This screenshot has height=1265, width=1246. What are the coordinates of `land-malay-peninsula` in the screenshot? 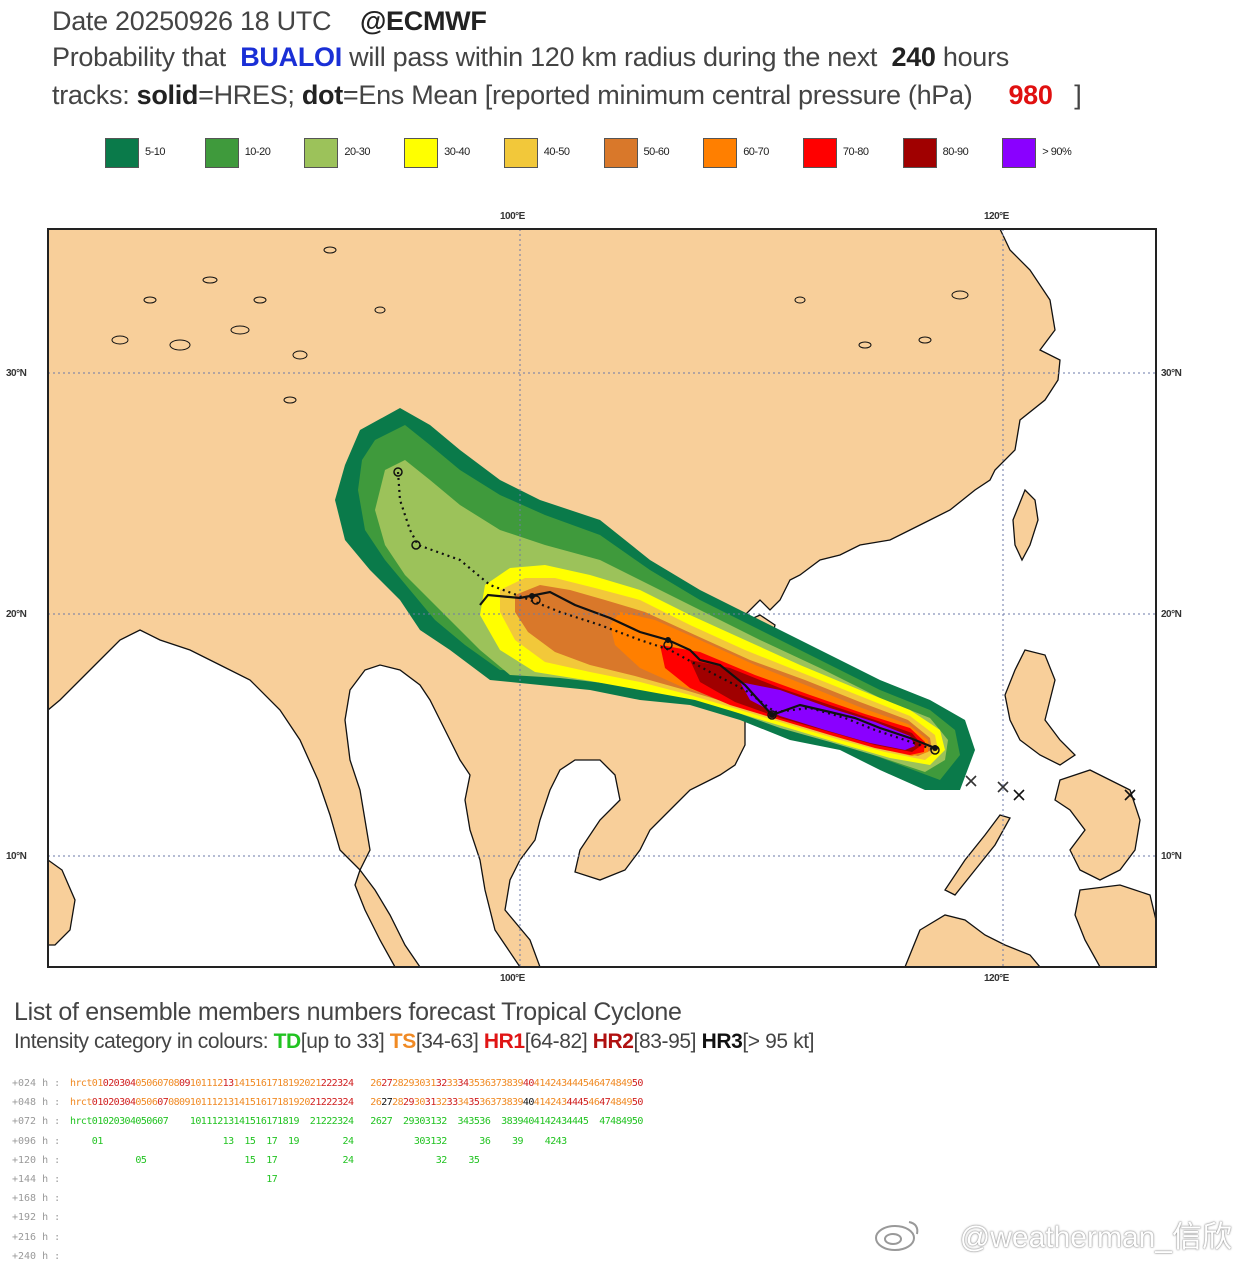 It's located at (387, 917).